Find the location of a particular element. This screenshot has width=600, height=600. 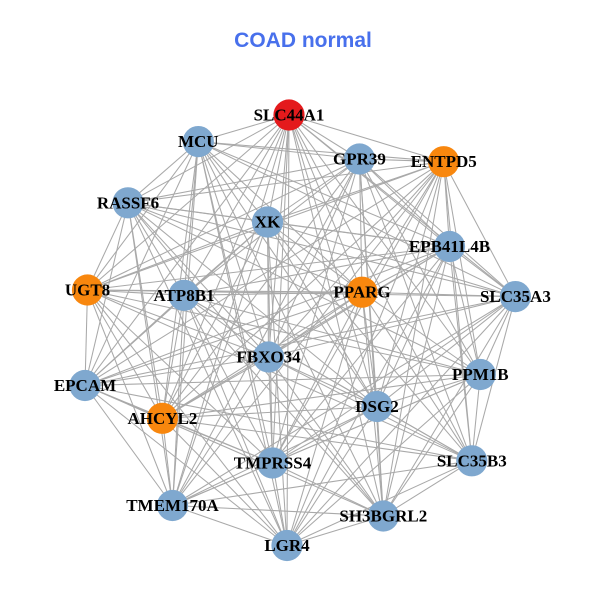

svg-text: SH3BGRL2 is located at coordinates (383, 516).